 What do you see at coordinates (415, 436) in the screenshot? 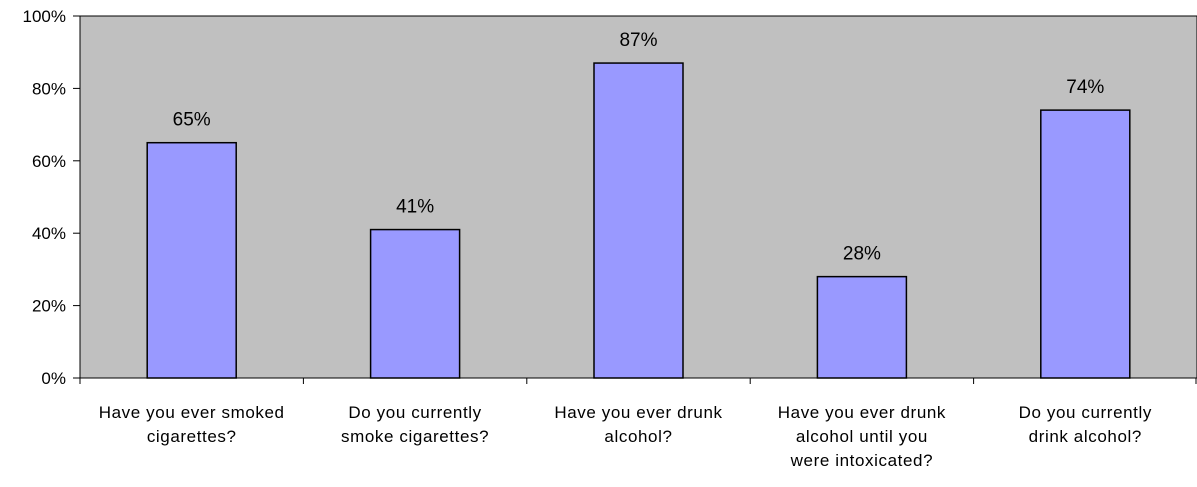
I see `x-tick-label-line: smoke cigarettes?` at bounding box center [415, 436].